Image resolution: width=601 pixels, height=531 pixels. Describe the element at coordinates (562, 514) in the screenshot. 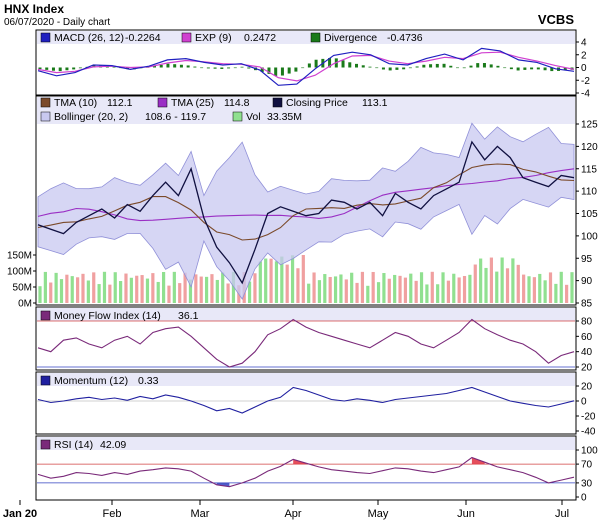

I see `x-axis-label: Jul` at that location.